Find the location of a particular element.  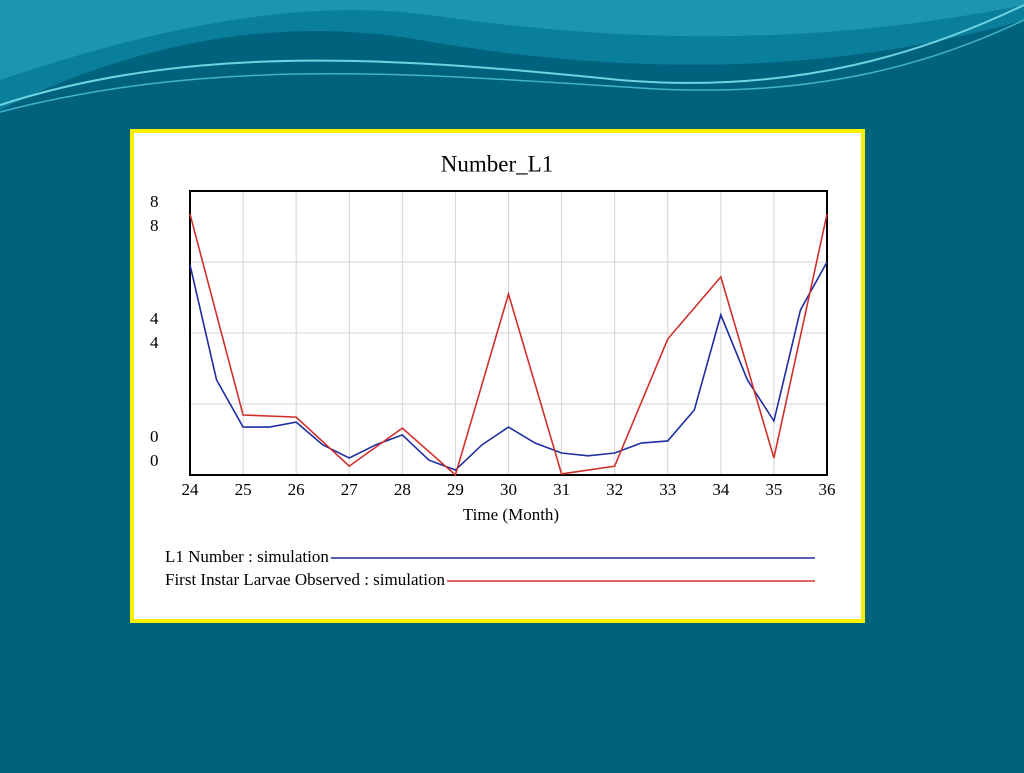

y-tick-label: 4 is located at coordinates (154, 318).